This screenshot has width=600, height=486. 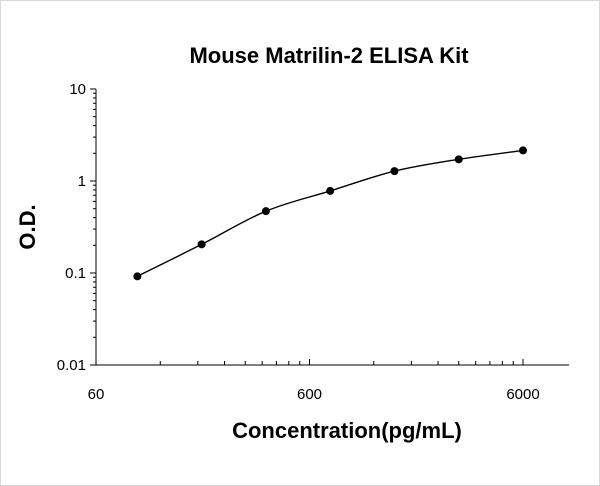 I want to click on y-tick-labels: 10 1 0.1 0.01, so click(x=71, y=227).